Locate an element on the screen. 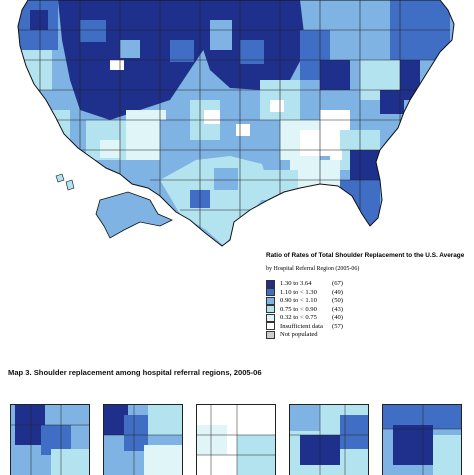  legend-item: 0.75 to < 0.90 (43) is located at coordinates (366, 309).